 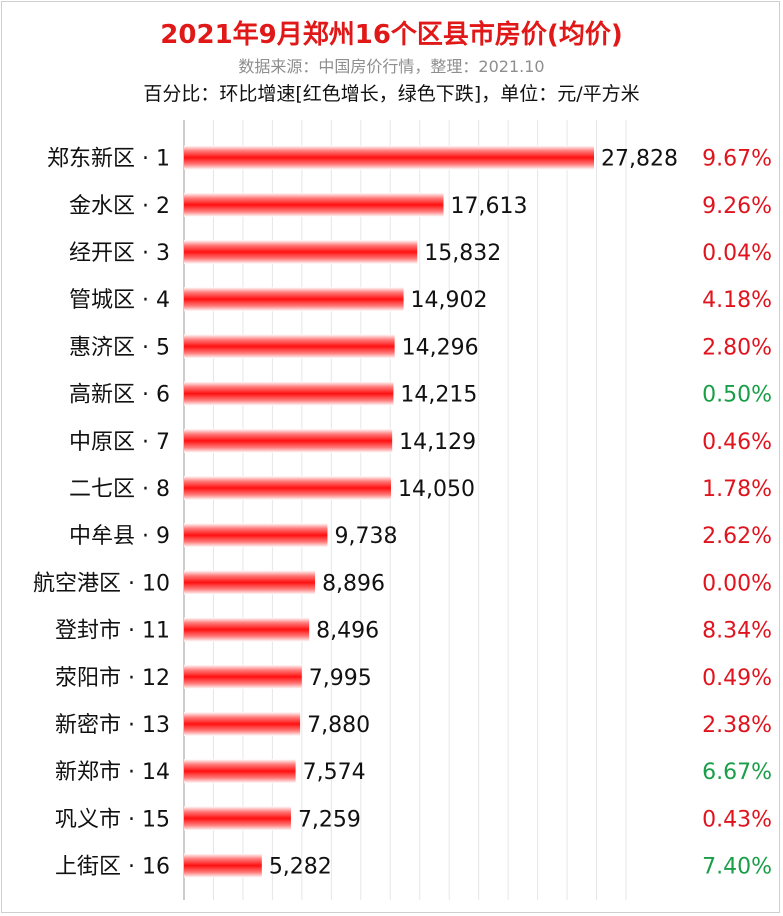 What do you see at coordinates (119, 442) in the screenshot?
I see `category-label: 中原区 · 7` at bounding box center [119, 442].